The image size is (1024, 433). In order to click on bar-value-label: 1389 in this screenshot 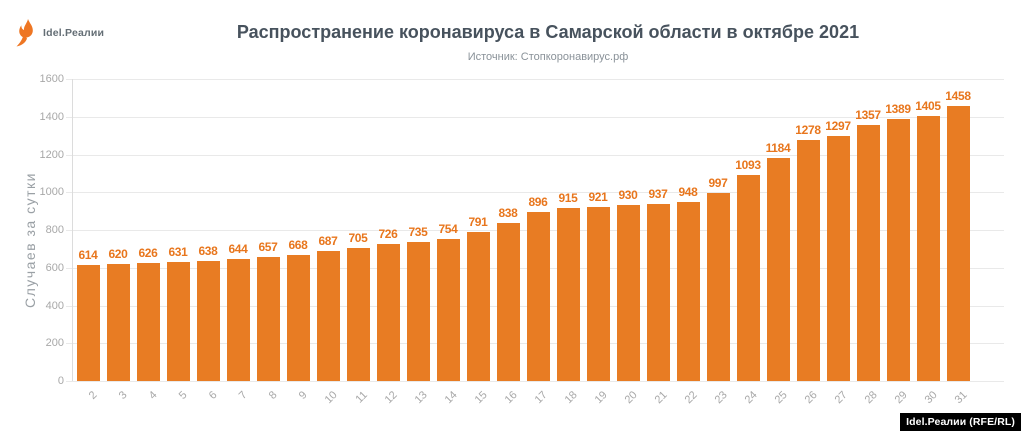, I will do `click(898, 108)`.